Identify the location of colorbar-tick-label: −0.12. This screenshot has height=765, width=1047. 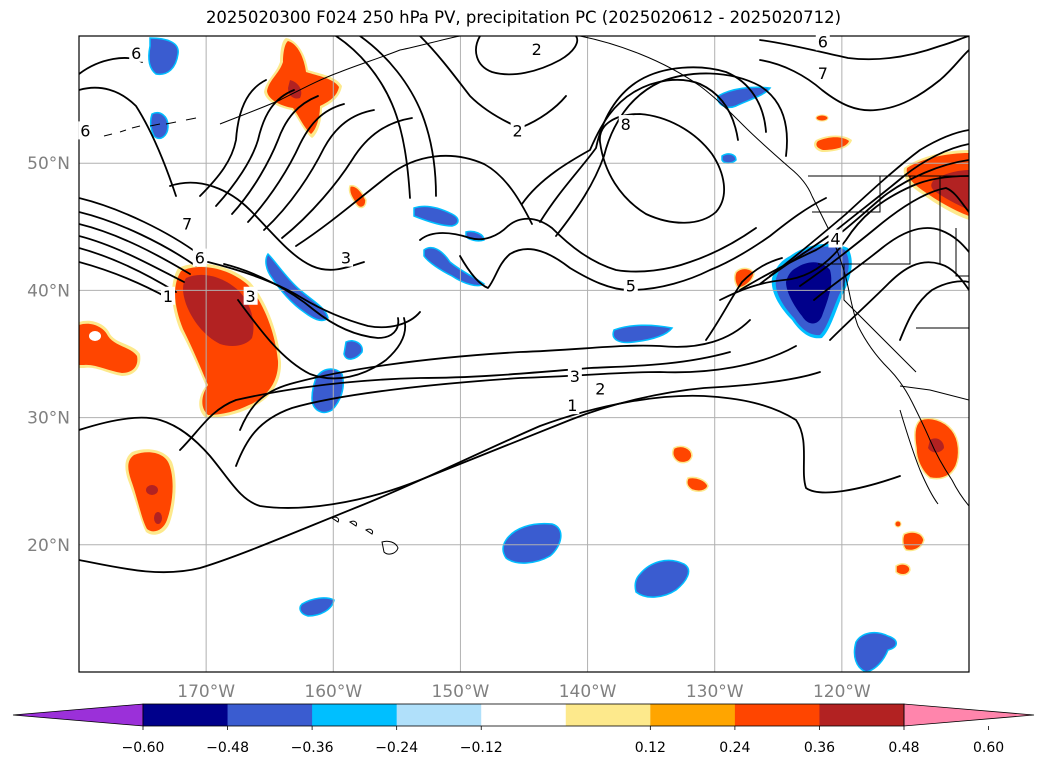
(481, 748).